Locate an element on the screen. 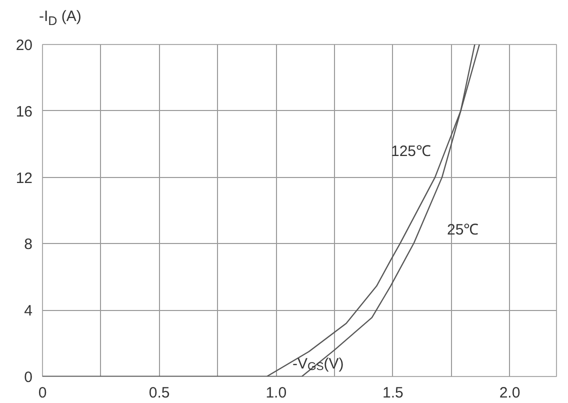  x-tick-label: 0 is located at coordinates (42, 393).